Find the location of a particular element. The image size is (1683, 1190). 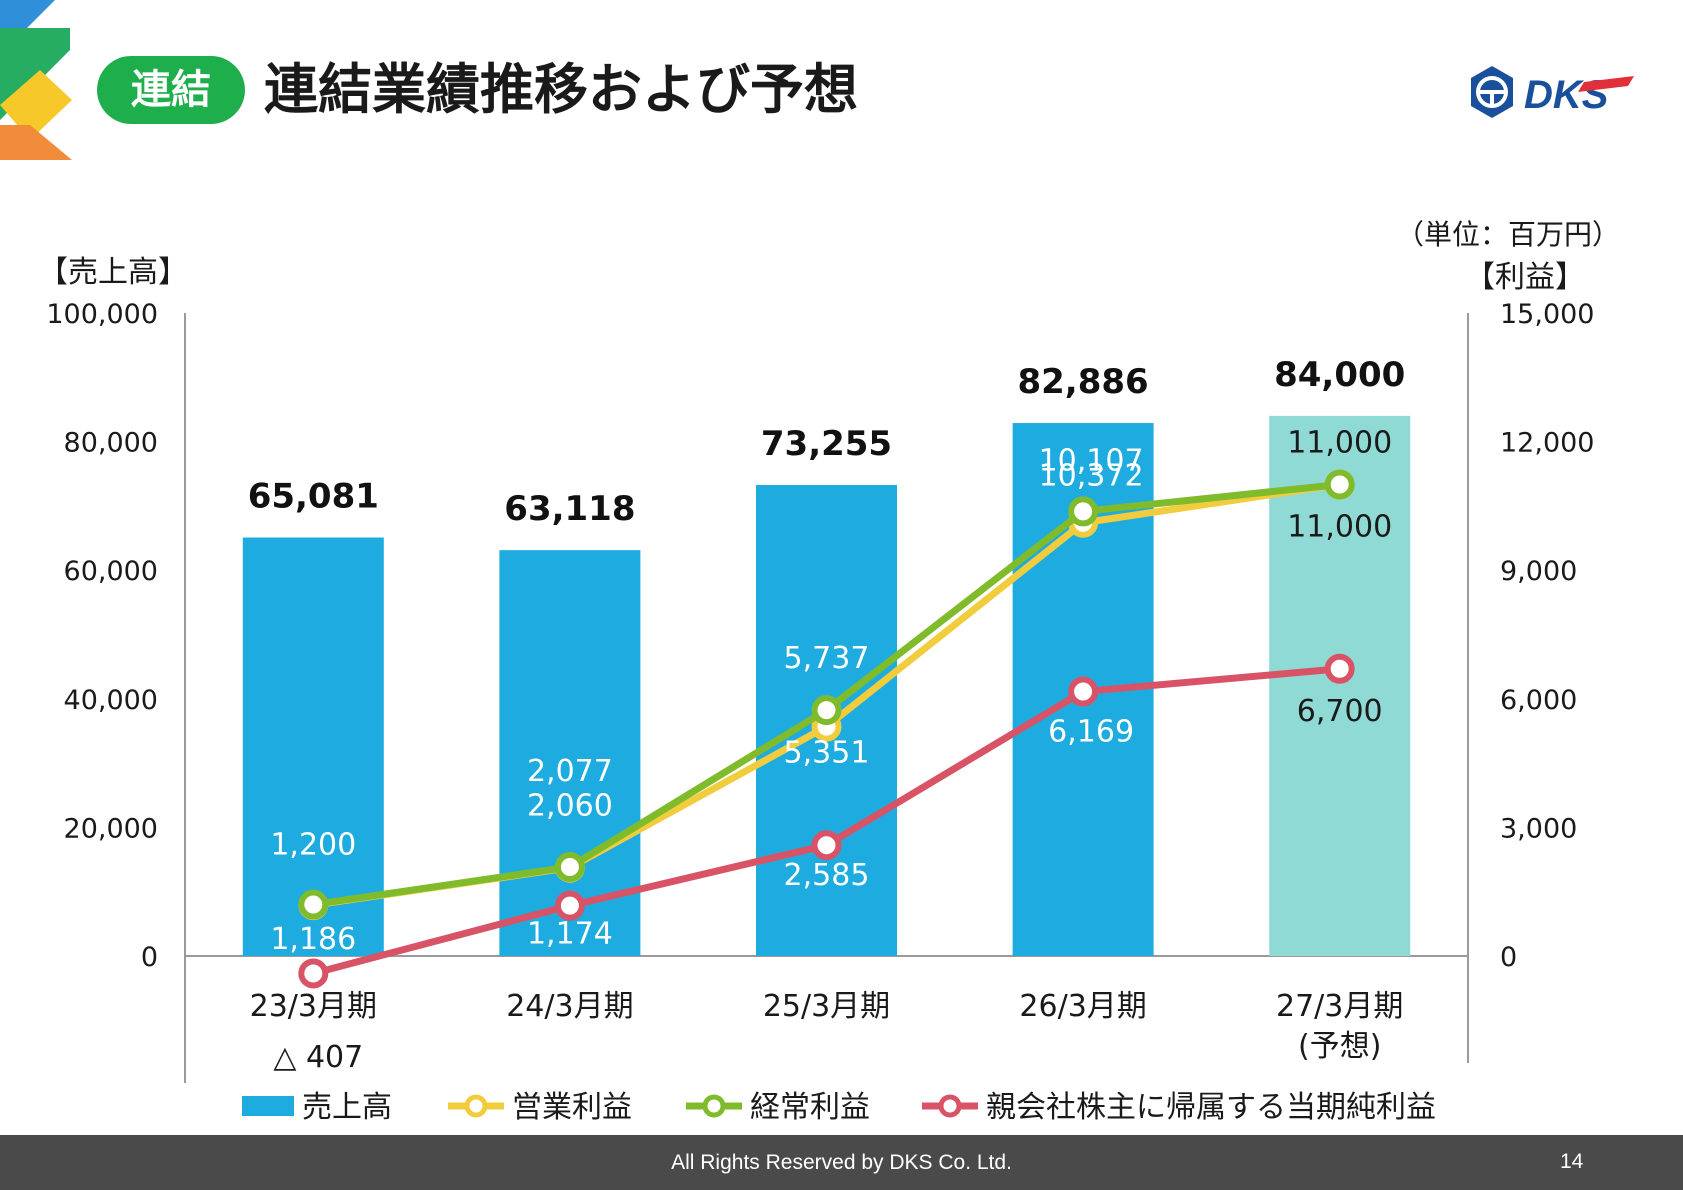

series-2-value-label: 1,200 is located at coordinates (313, 845).